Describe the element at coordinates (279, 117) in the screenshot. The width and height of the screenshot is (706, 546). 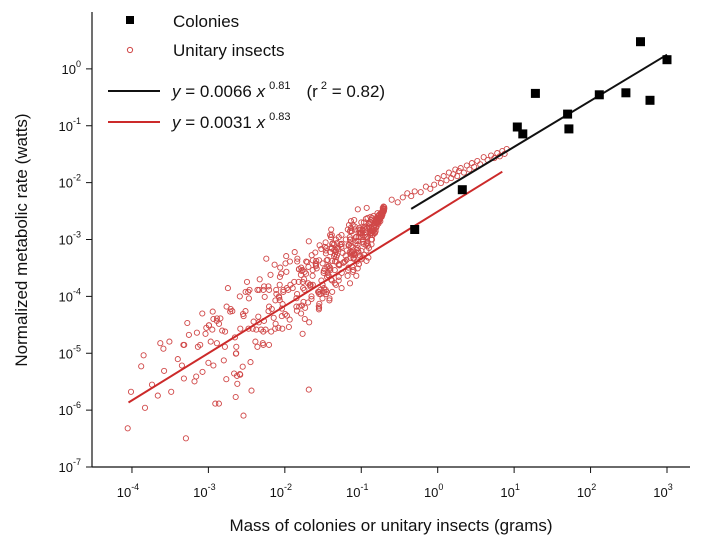
I see `red-fit-exp: 0.83` at that location.